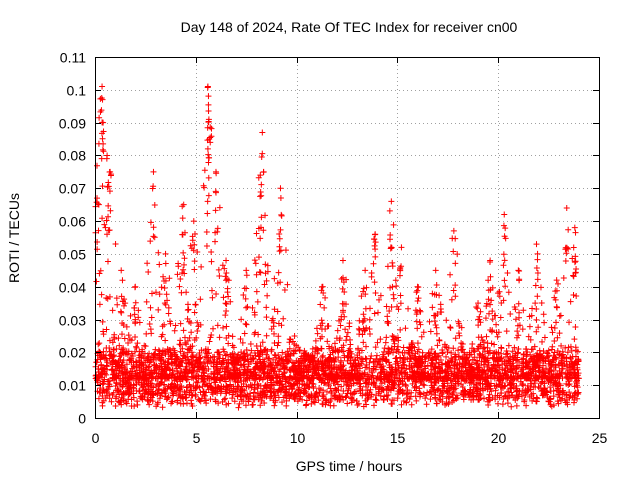  I want to click on x-tick-label: 10, so click(298, 438).